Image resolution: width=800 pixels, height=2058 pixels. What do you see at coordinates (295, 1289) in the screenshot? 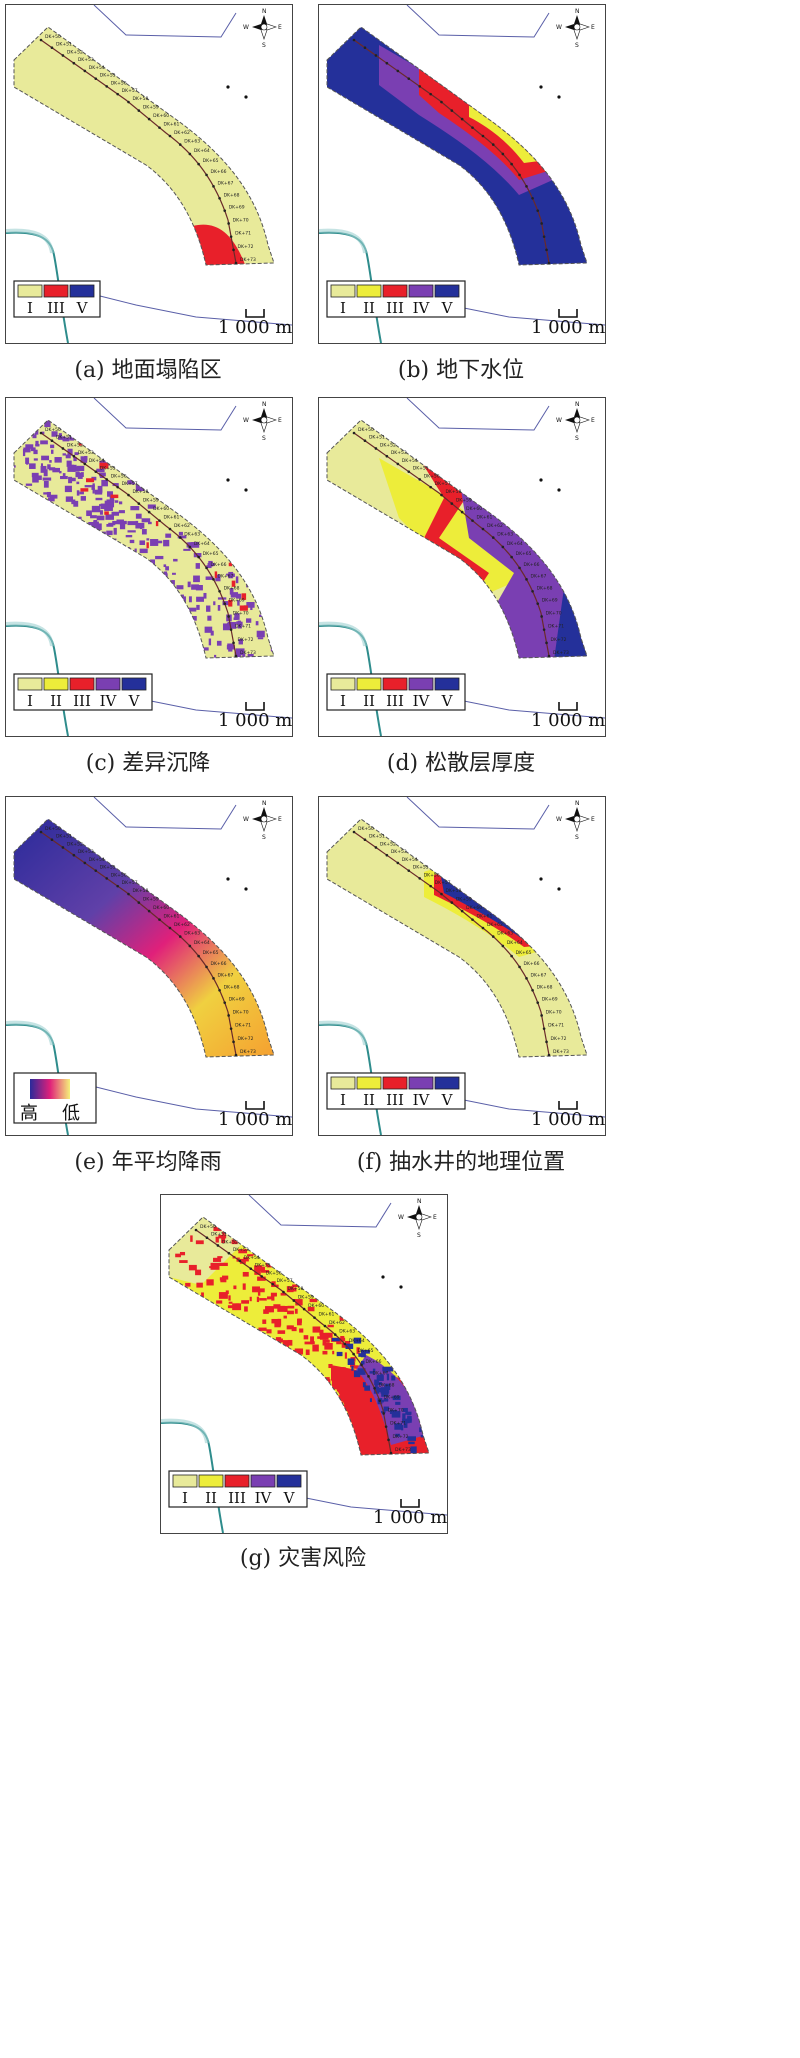
I see `station-label: DK+58` at bounding box center [295, 1289].